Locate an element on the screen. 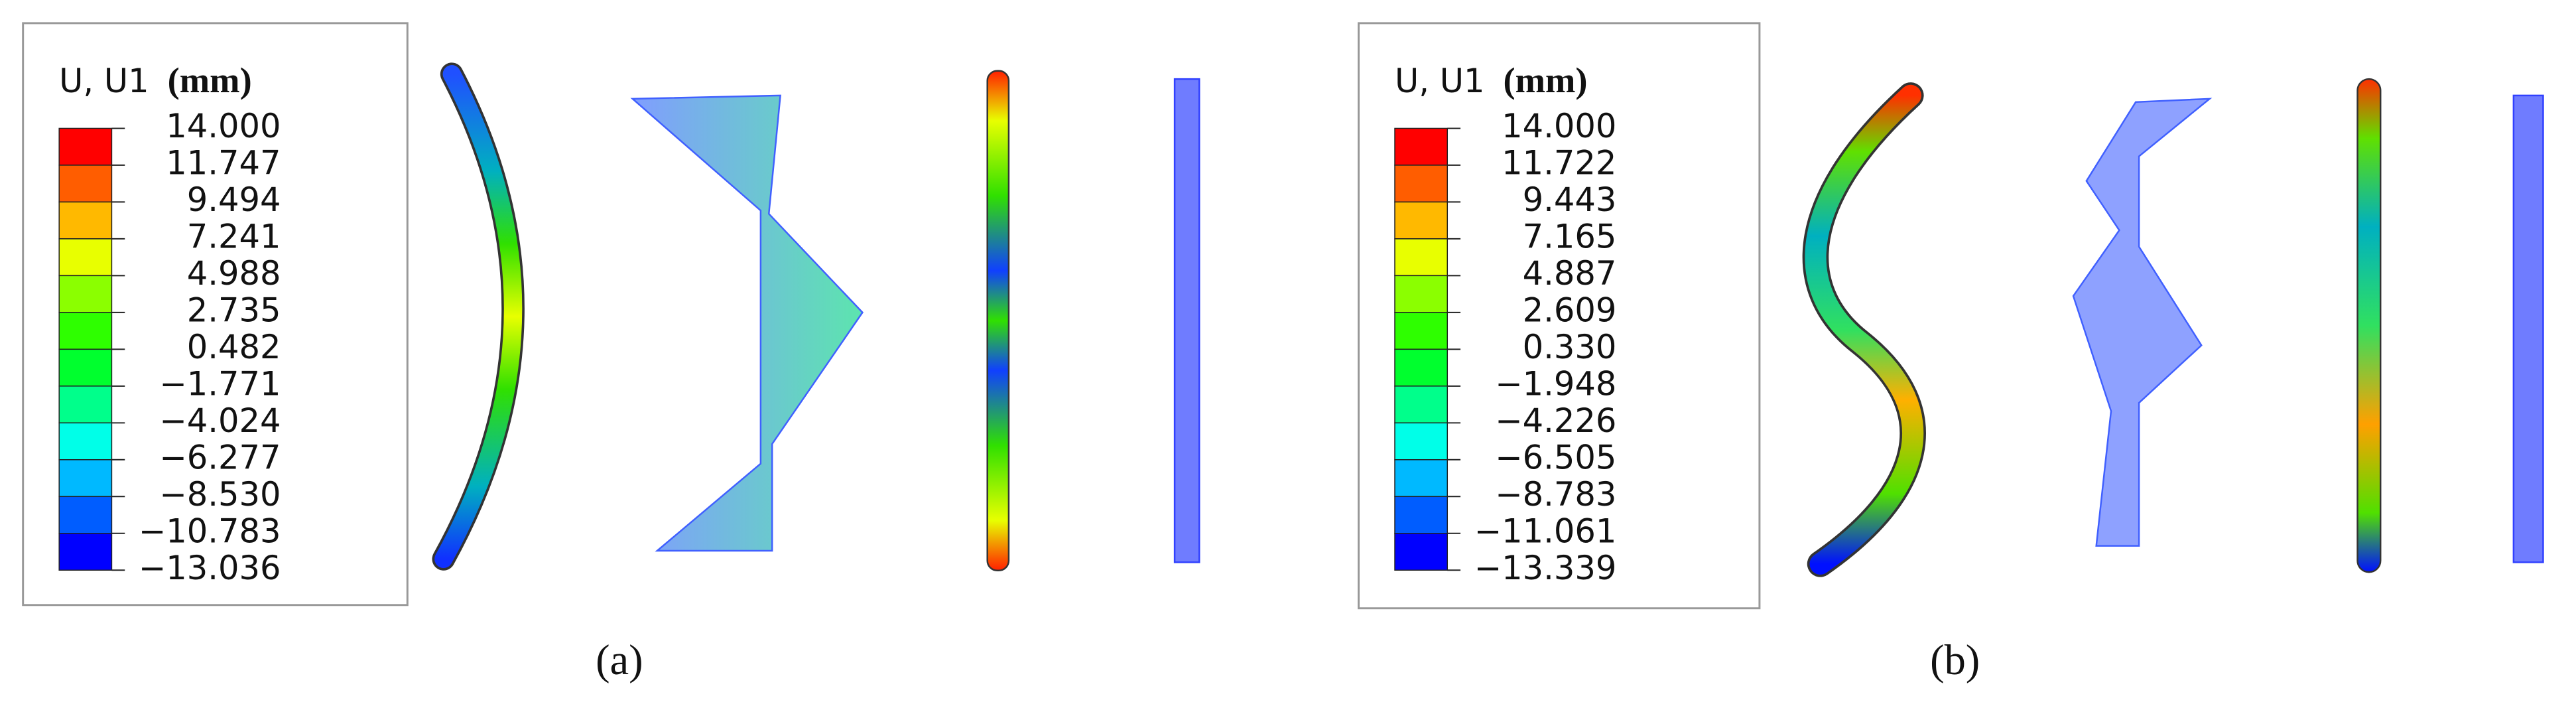  legend-value: −6.505 is located at coordinates (1556, 457).